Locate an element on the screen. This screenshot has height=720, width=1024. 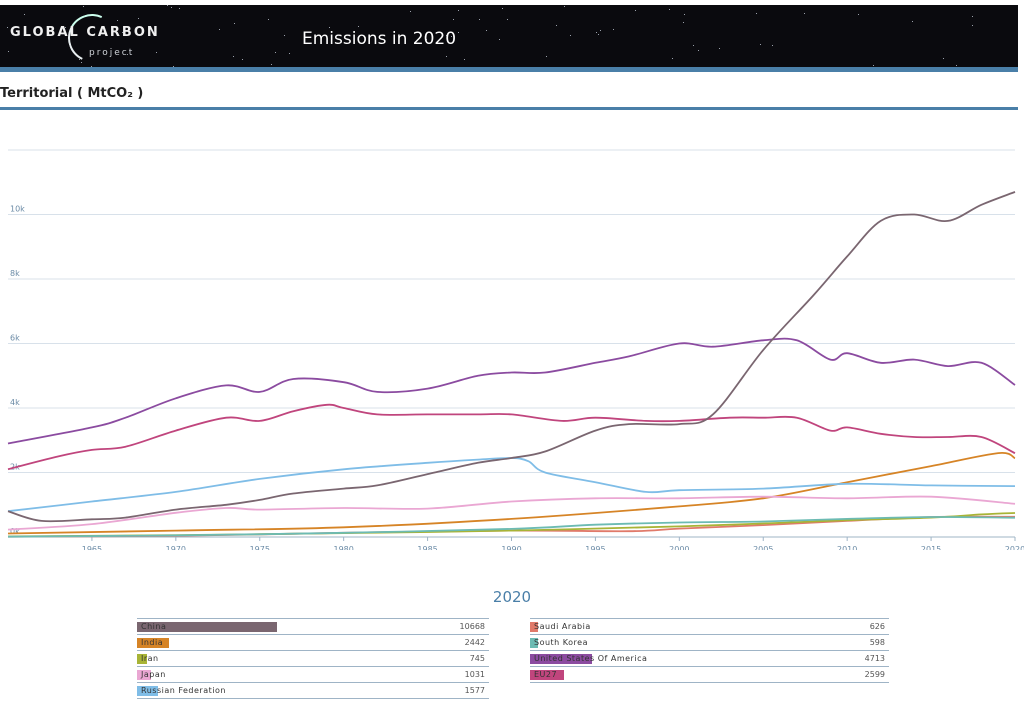
legend-country-name: Saudi Arabia is located at coordinates (562, 626).